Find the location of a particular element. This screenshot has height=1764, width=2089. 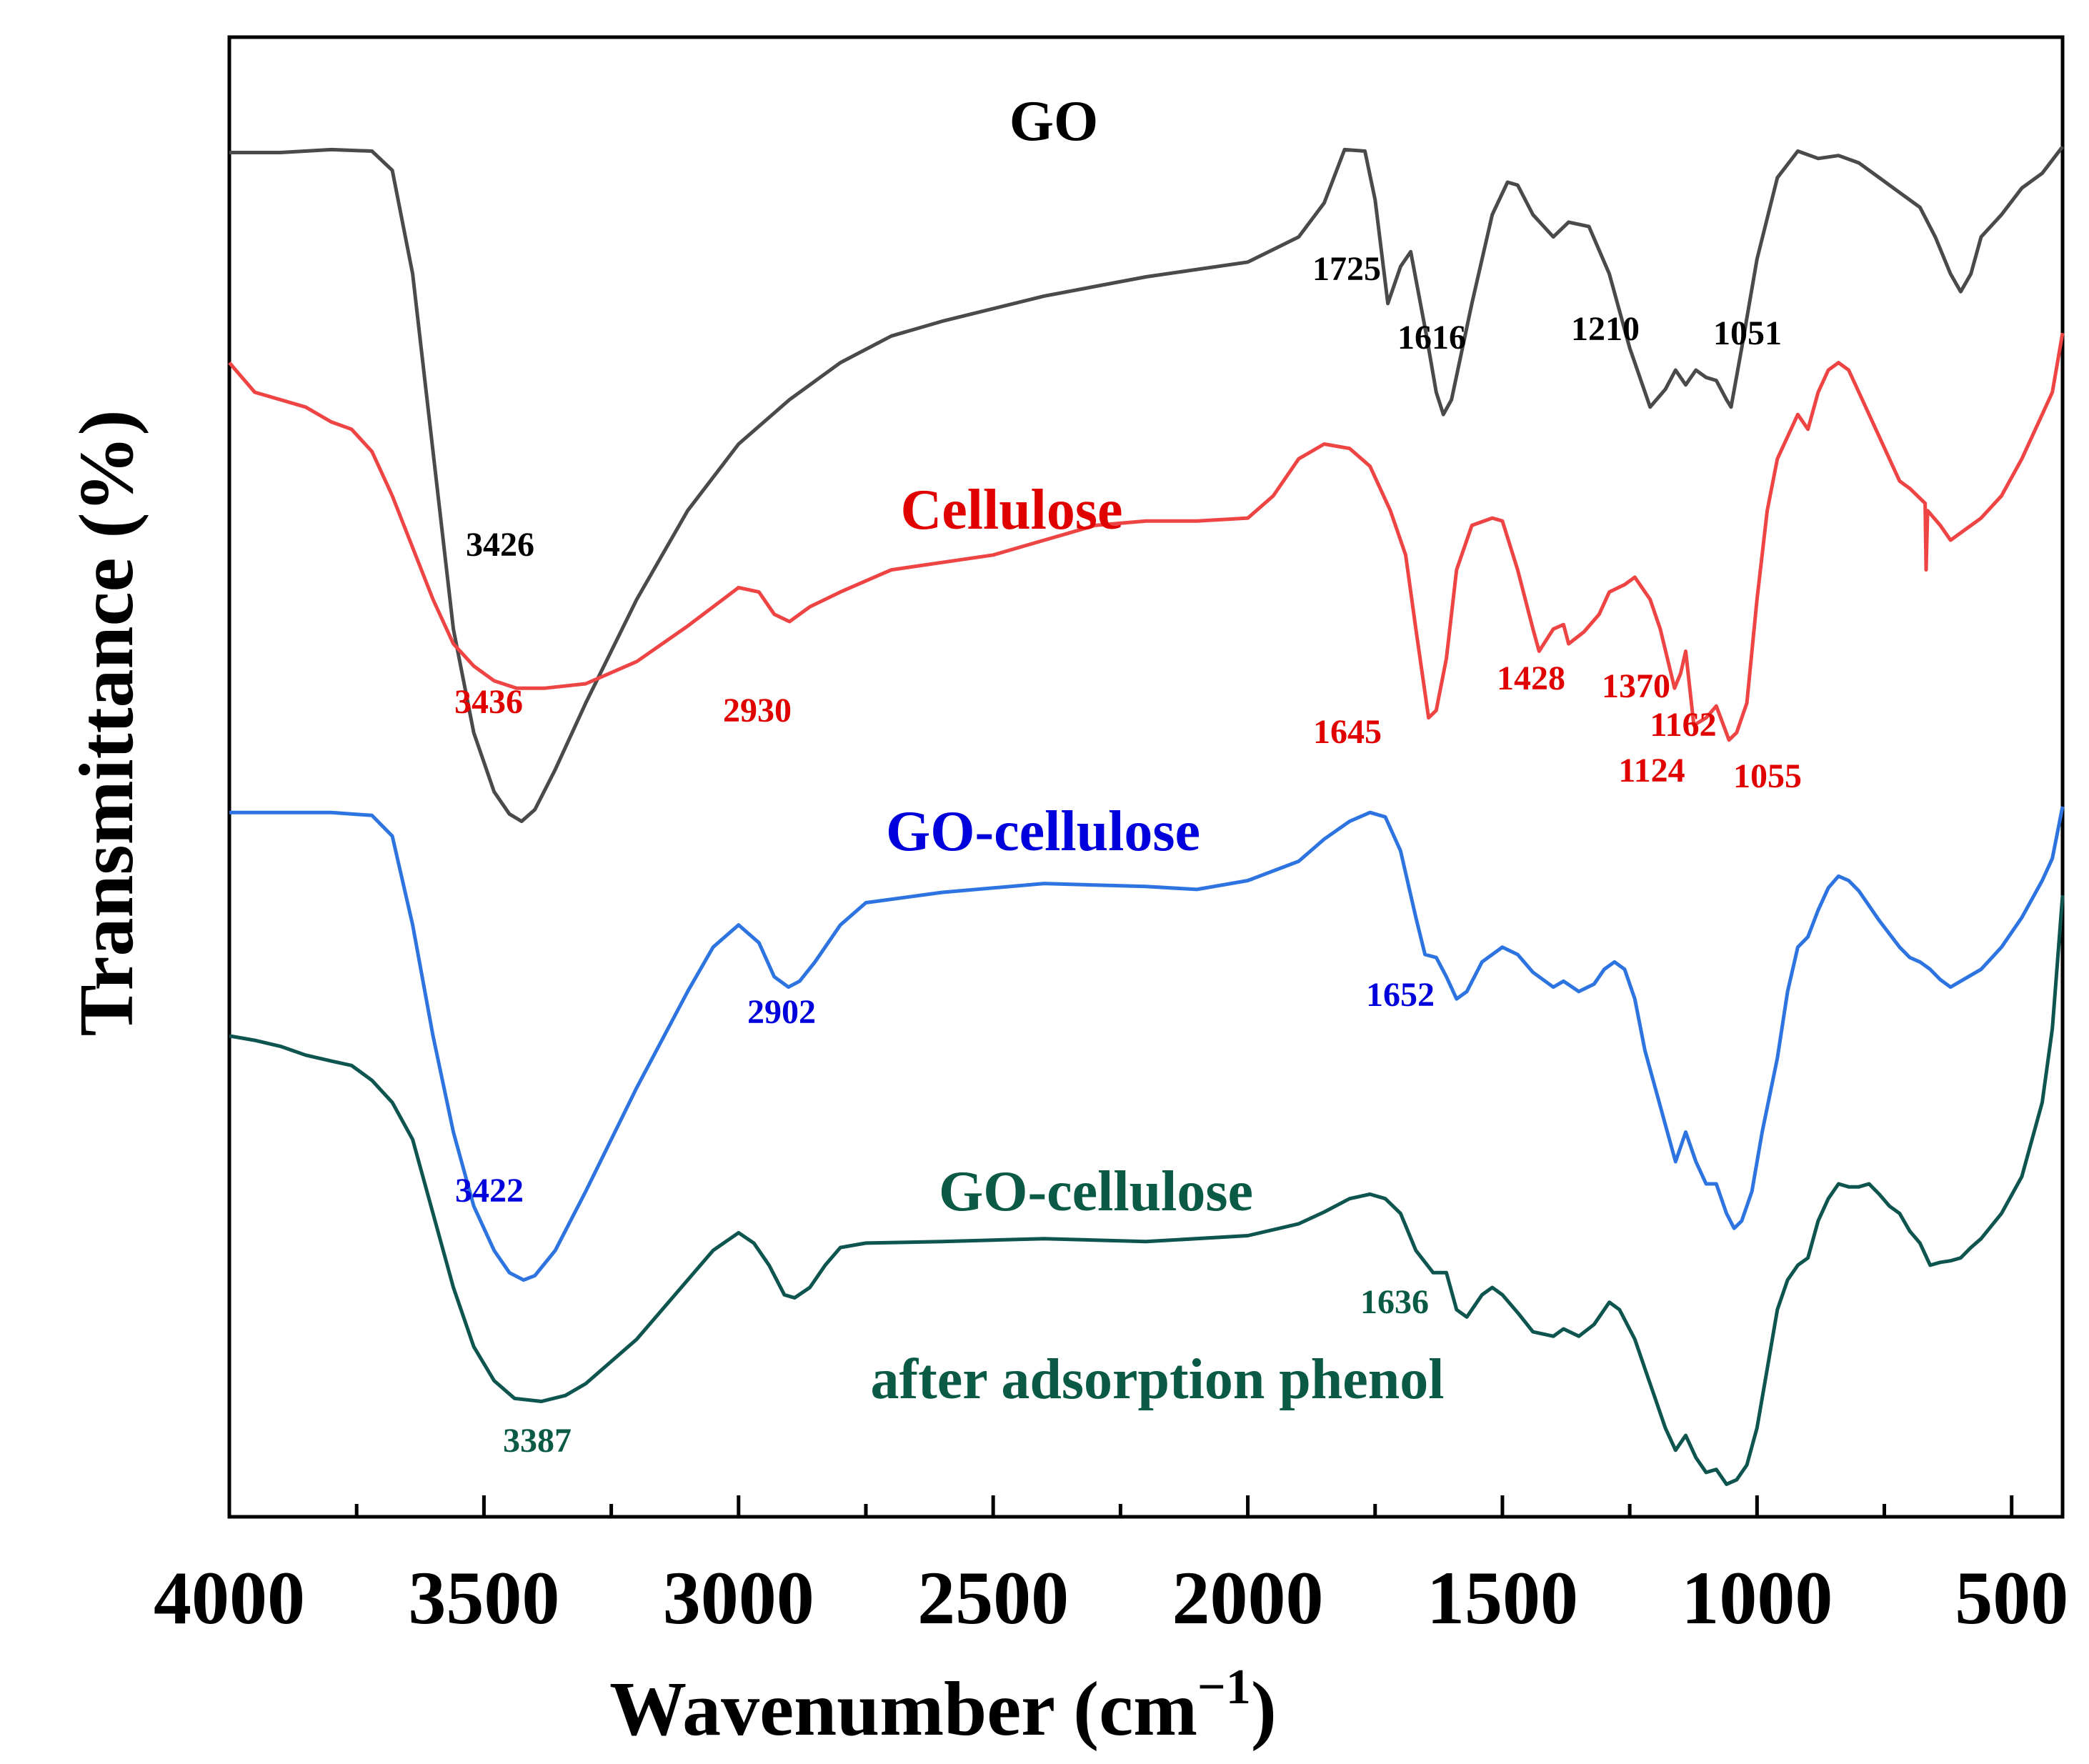

peak-label-cellulose-1162: 1162 is located at coordinates (1683, 725).